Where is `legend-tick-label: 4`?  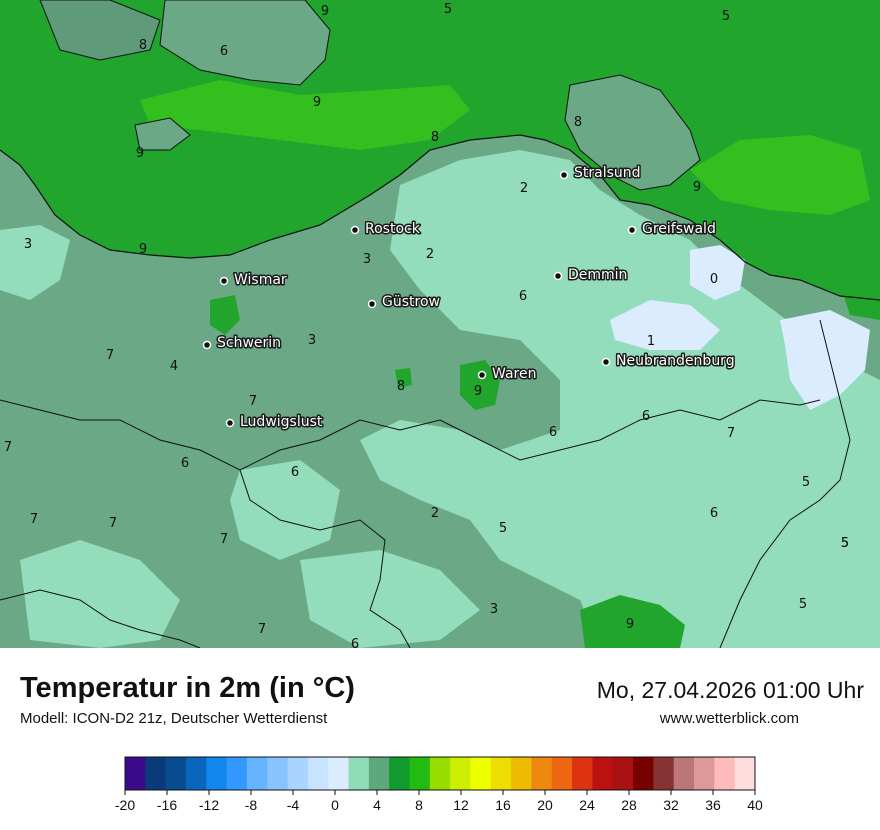
legend-tick-label: 4 is located at coordinates (377, 805).